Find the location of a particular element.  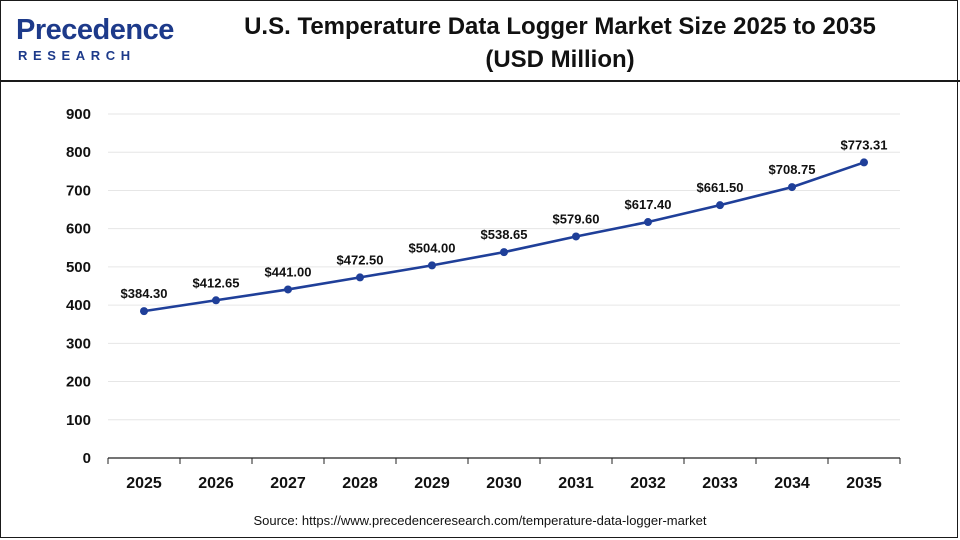

x-tick-label: 2030 is located at coordinates (504, 483).